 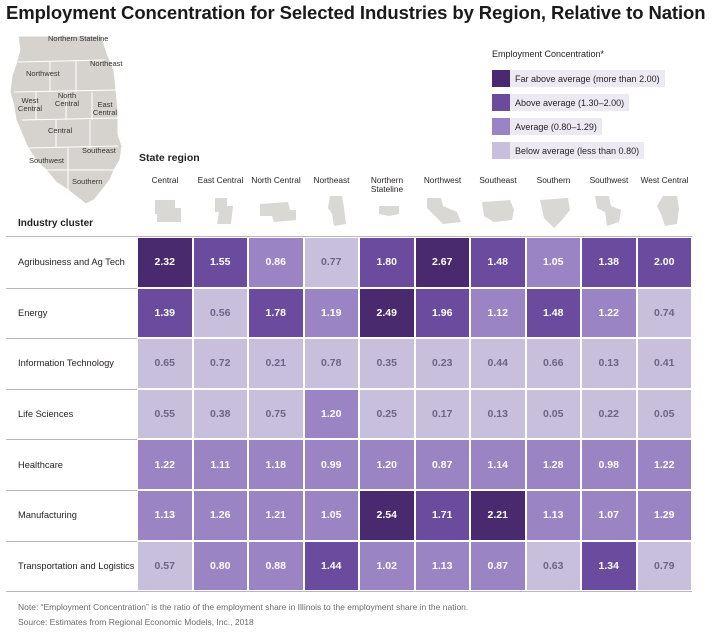 I want to click on heatmap-cell: 0.75, so click(x=276, y=414).